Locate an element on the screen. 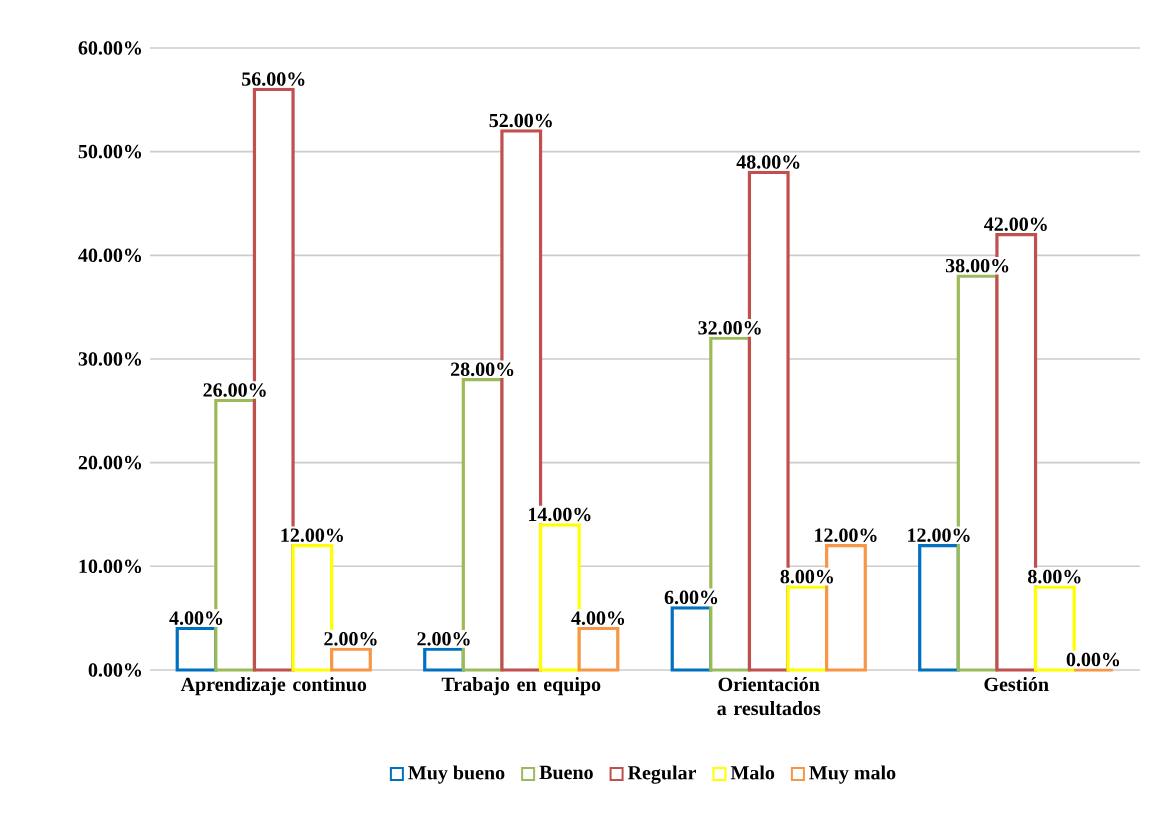 The image size is (1173, 819). legend-label: Bueno is located at coordinates (566, 772).